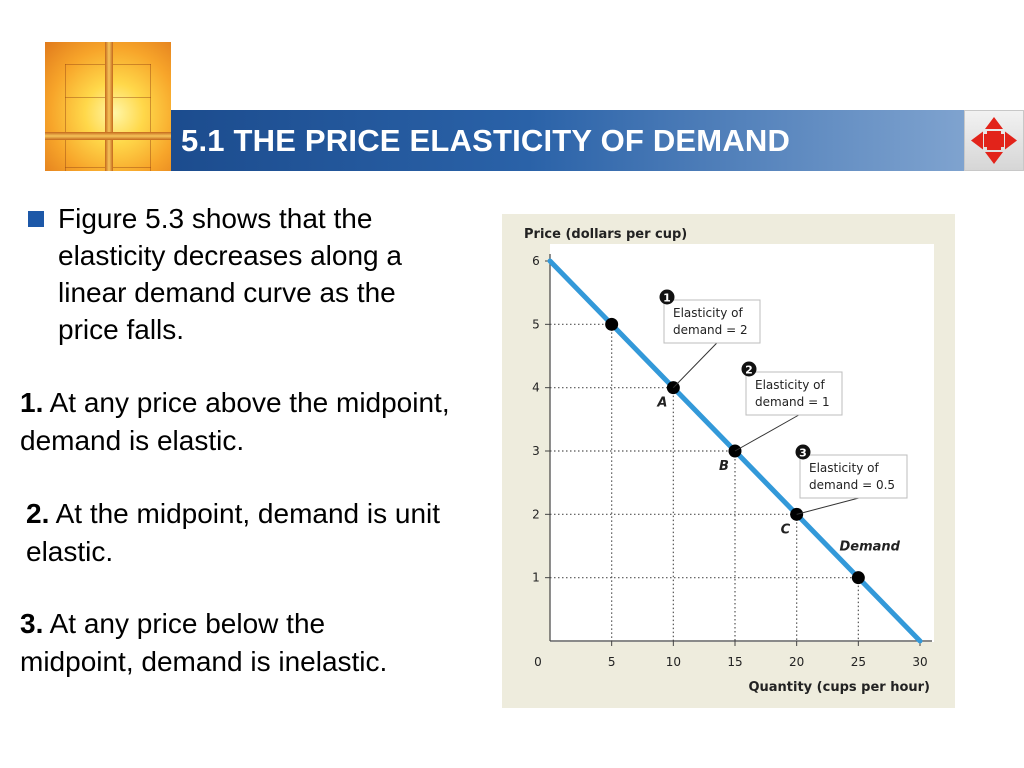 This screenshot has width=1024, height=768. Describe the element at coordinates (36, 219) in the screenshot. I see `bullet-square-icon` at that location.